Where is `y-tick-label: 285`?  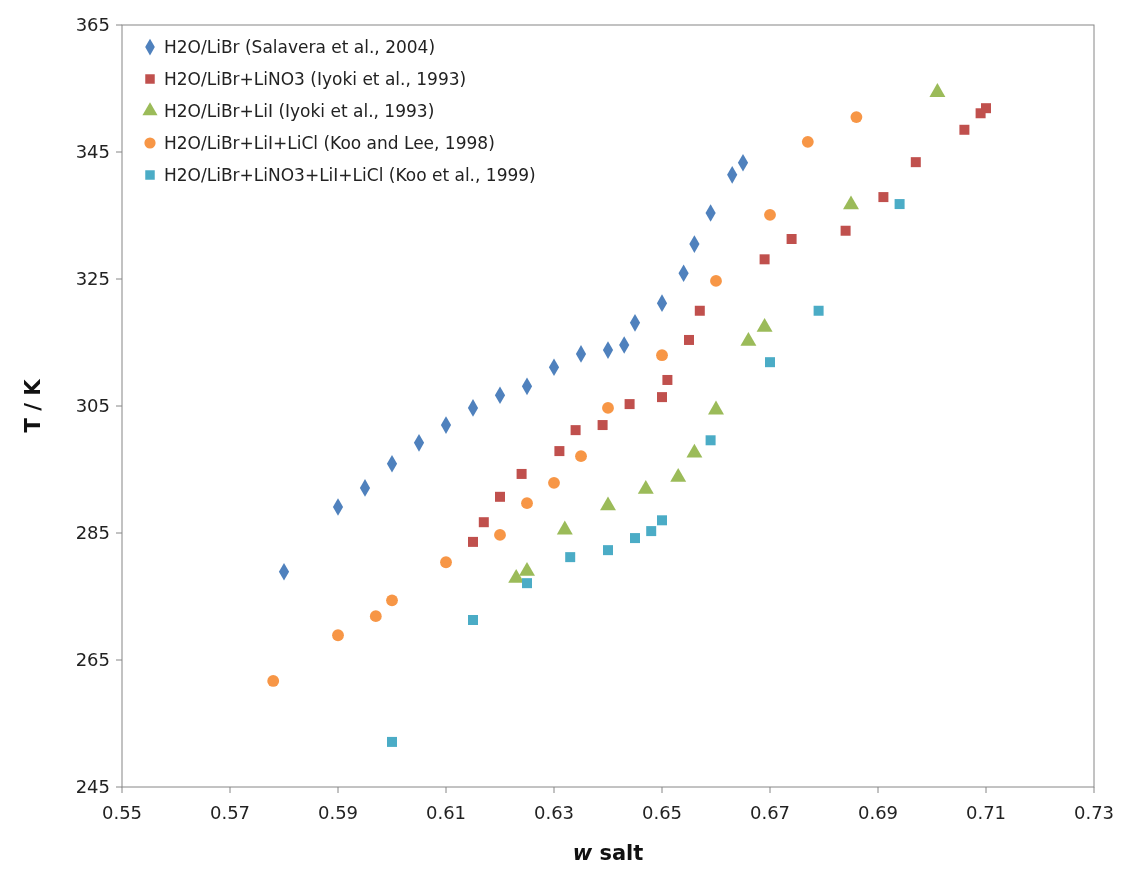
y-tick-label: 285 is located at coordinates (92, 533).